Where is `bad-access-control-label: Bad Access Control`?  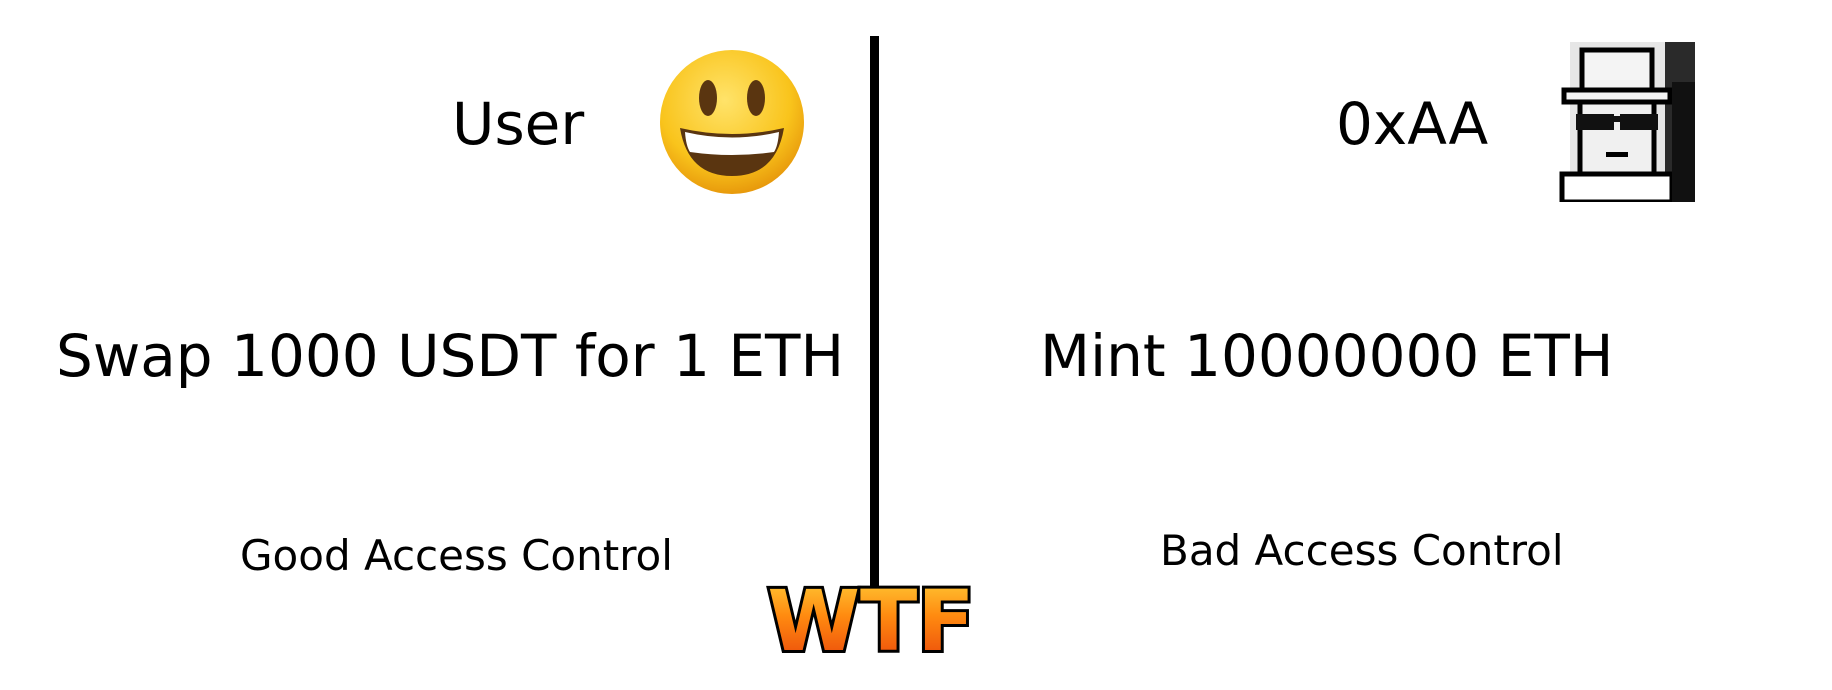
bad-access-control-label: Bad Access Control is located at coordinates (1362, 550).